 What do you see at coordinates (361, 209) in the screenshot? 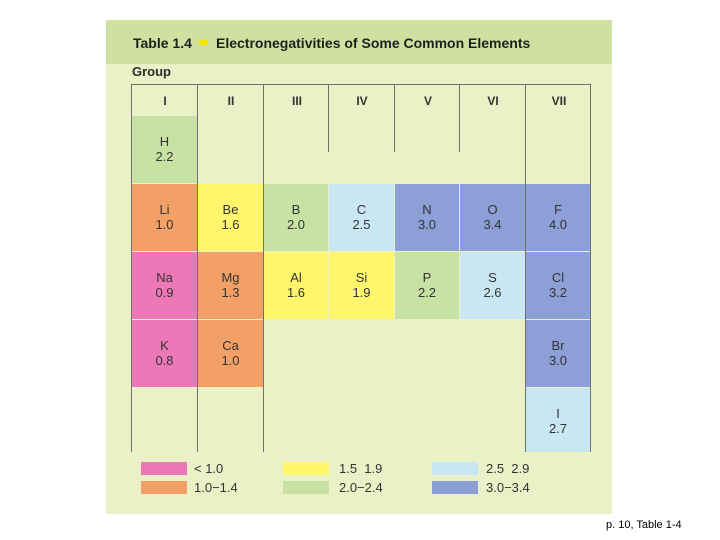
I see `element-symbol: C` at bounding box center [361, 209].